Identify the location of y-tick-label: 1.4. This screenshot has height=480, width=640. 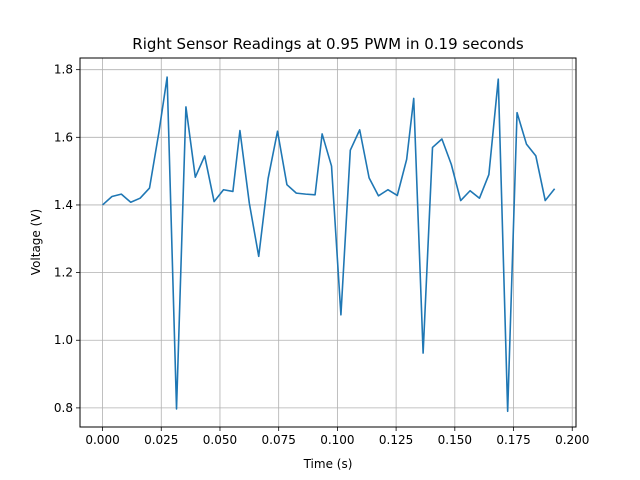
(63, 205).